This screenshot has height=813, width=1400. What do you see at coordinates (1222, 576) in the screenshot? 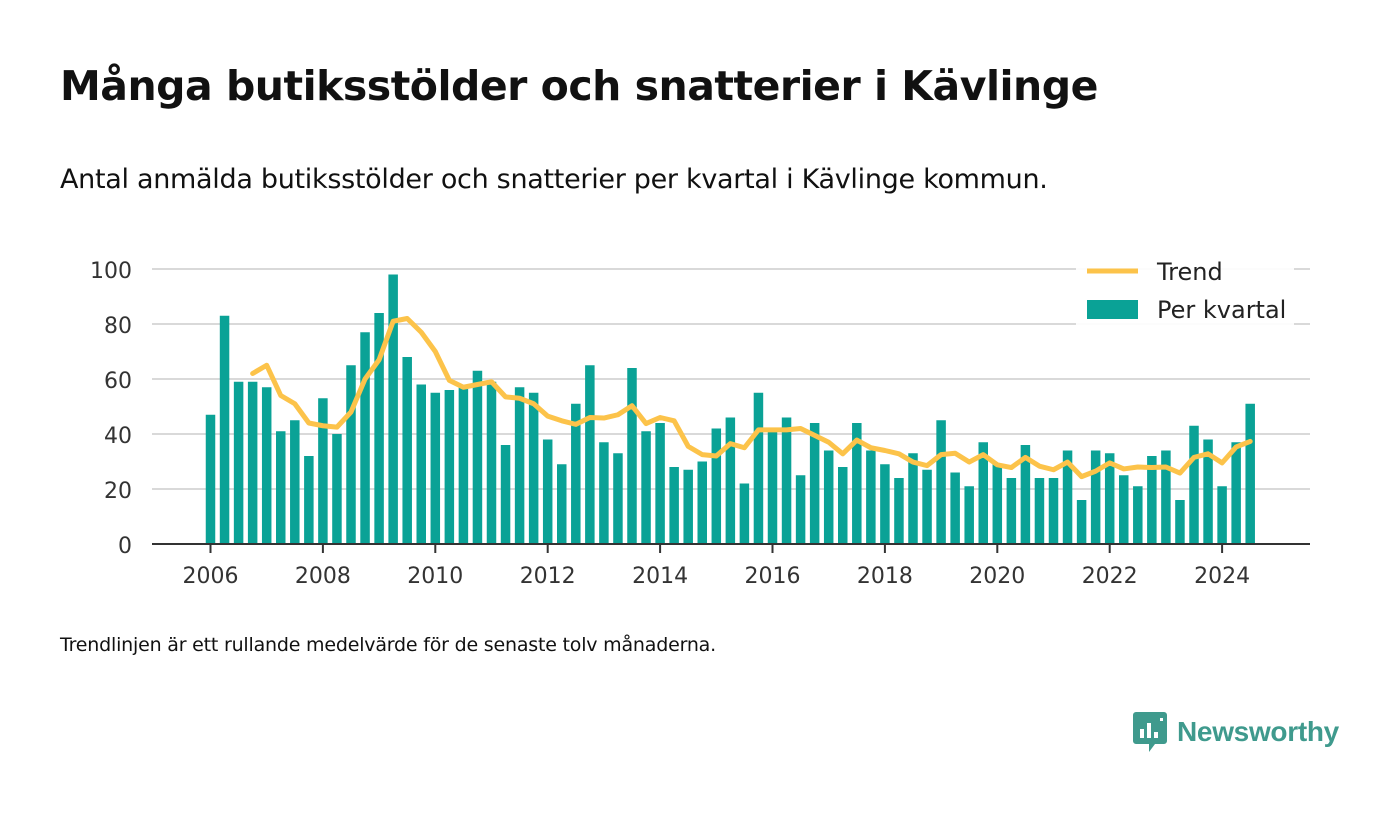
I see `x-tick-label: 2024` at bounding box center [1222, 576].